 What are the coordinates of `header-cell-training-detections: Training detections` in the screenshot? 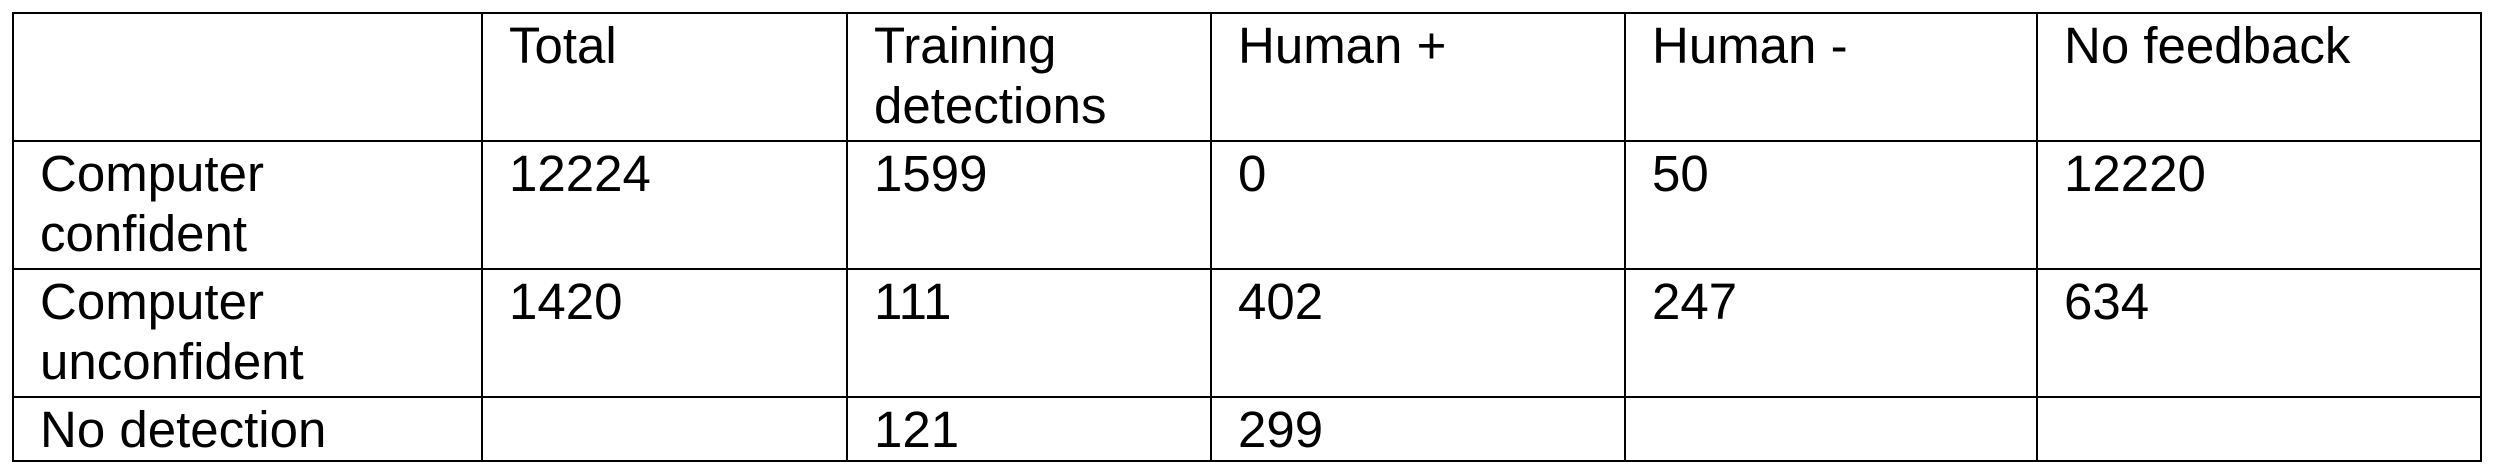 It's located at (1029, 77).